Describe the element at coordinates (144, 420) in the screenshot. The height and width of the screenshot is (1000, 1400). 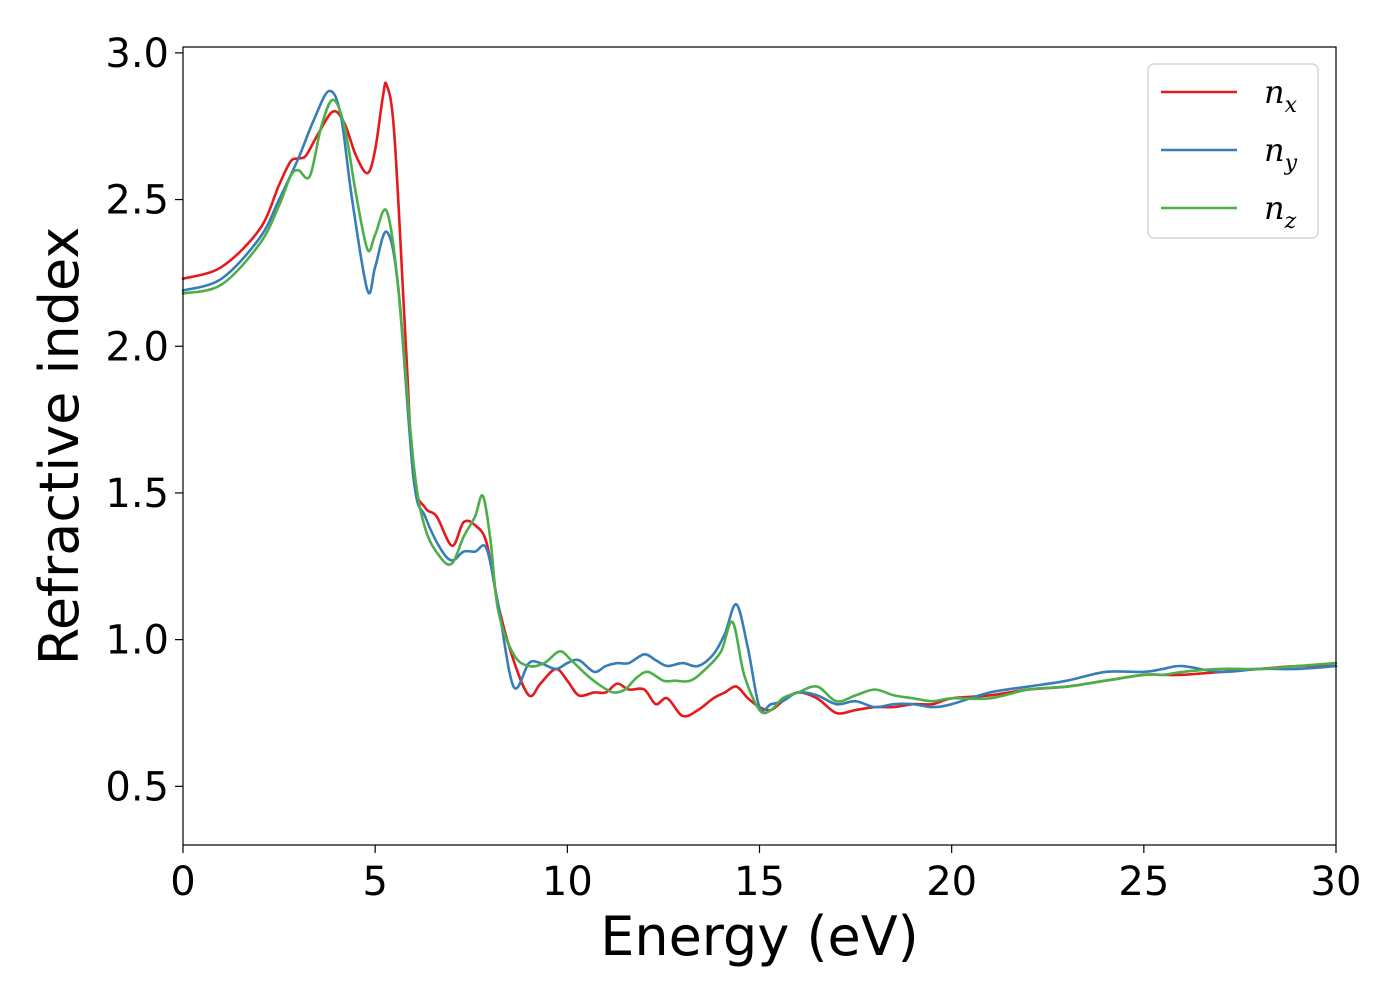
I see `y-axis-ticks: 0.5 1.0 1.5 2.0 2.5 3.0` at that location.